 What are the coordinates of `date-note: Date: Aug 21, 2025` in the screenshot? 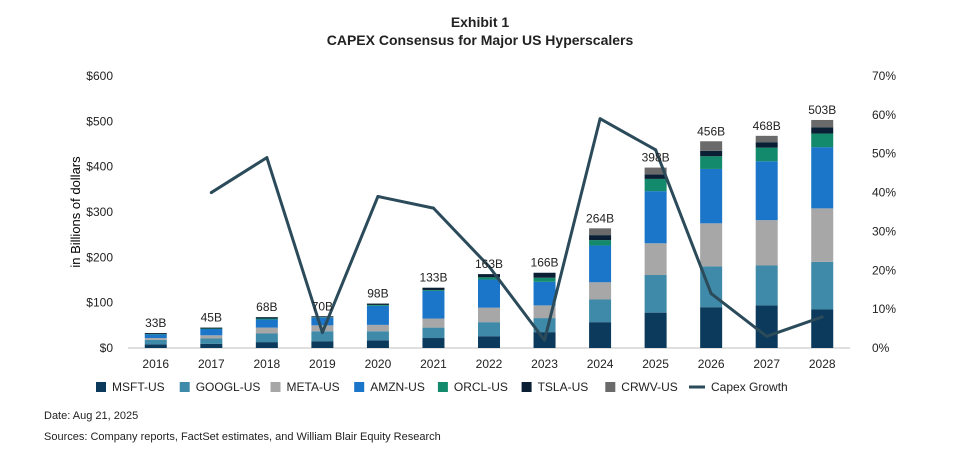 It's located at (91, 416).